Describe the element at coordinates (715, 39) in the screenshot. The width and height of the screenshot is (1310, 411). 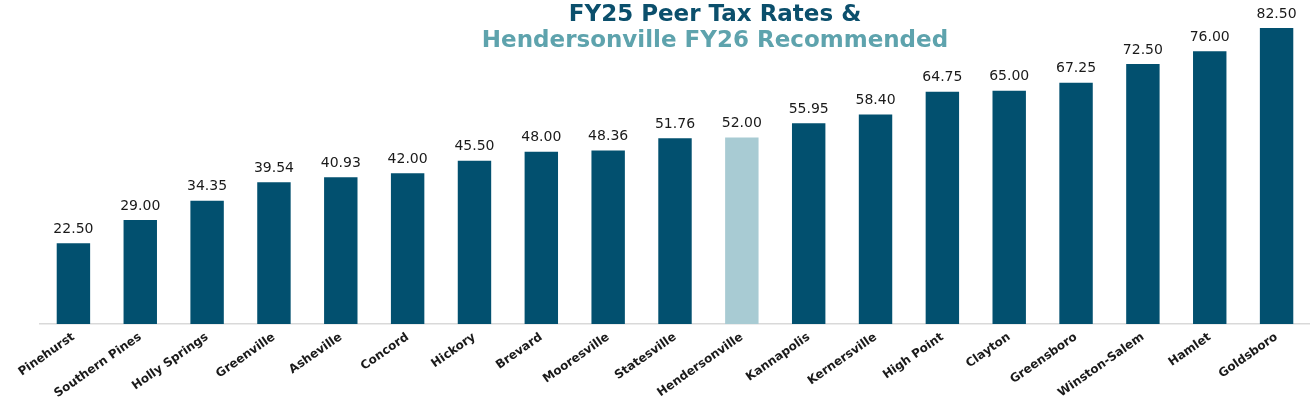
I see `chart-subtitle: Hendersonville FY26 Recommended` at that location.